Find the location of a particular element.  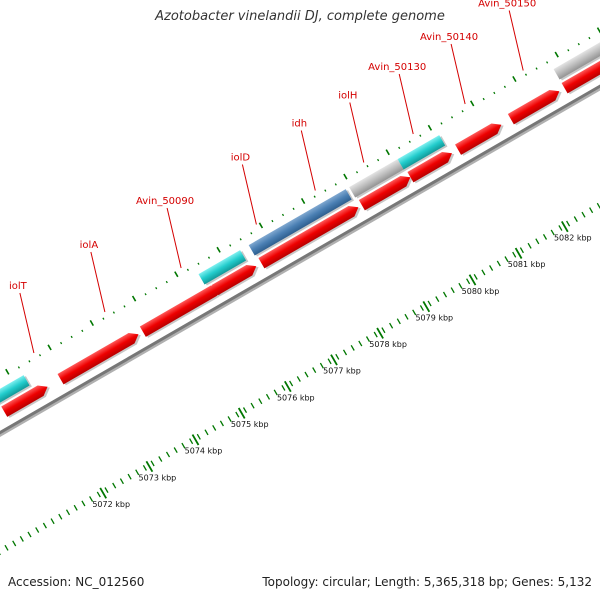

gene-label: Avin_50150 is located at coordinates (507, 5).